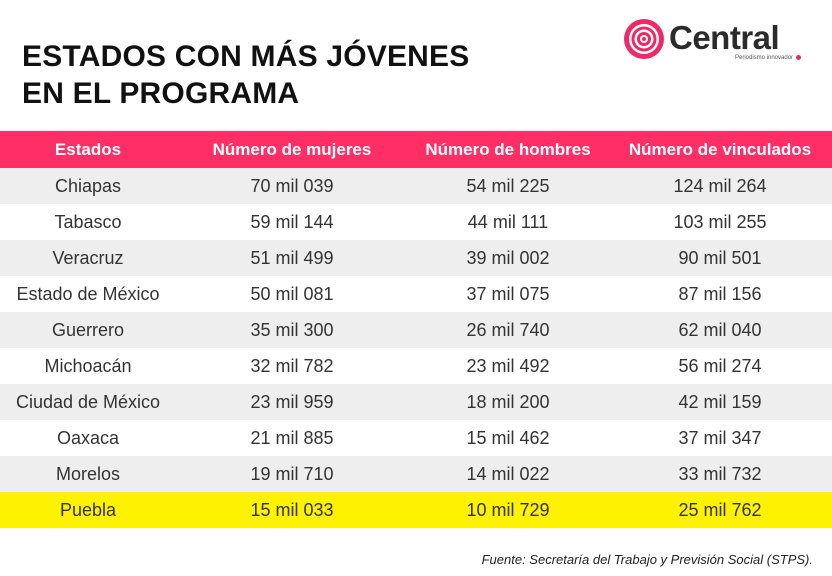  Describe the element at coordinates (720, 365) in the screenshot. I see `cell-vinculados: 56 mil 274` at that location.